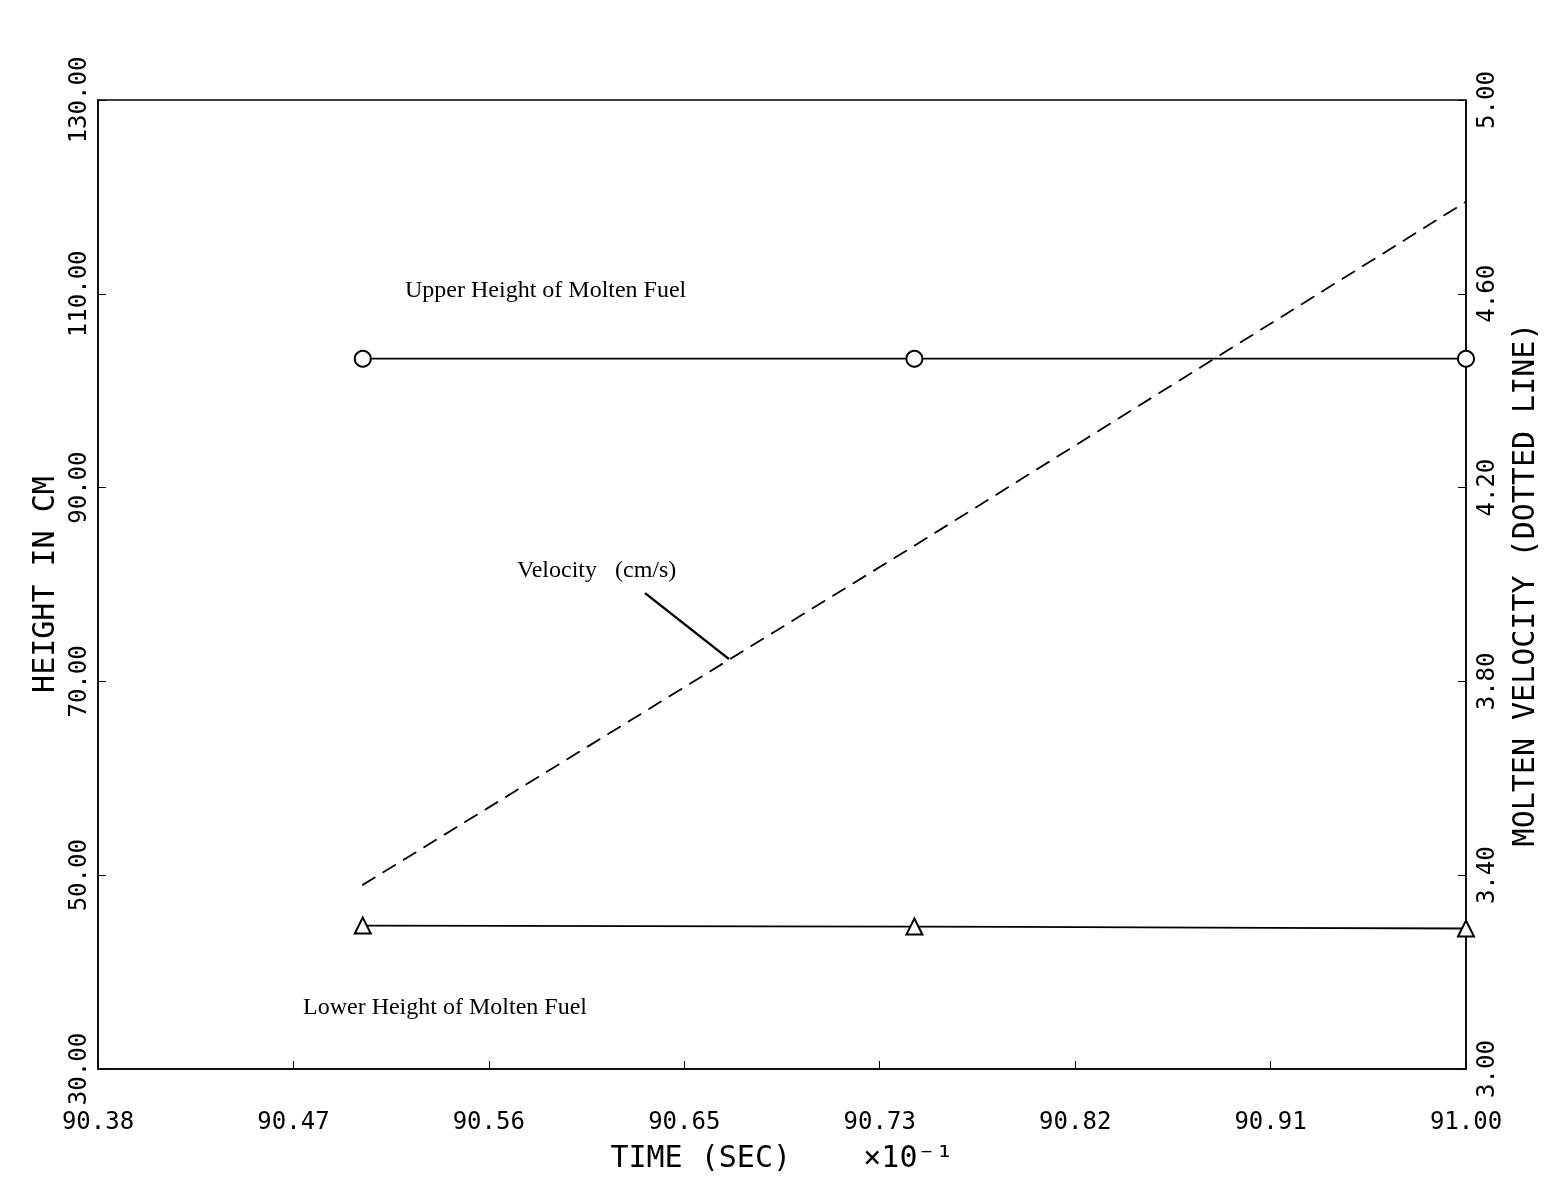 The height and width of the screenshot is (1181, 1562). What do you see at coordinates (1270, 1121) in the screenshot?
I see `x-tick-label: 90.91` at bounding box center [1270, 1121].